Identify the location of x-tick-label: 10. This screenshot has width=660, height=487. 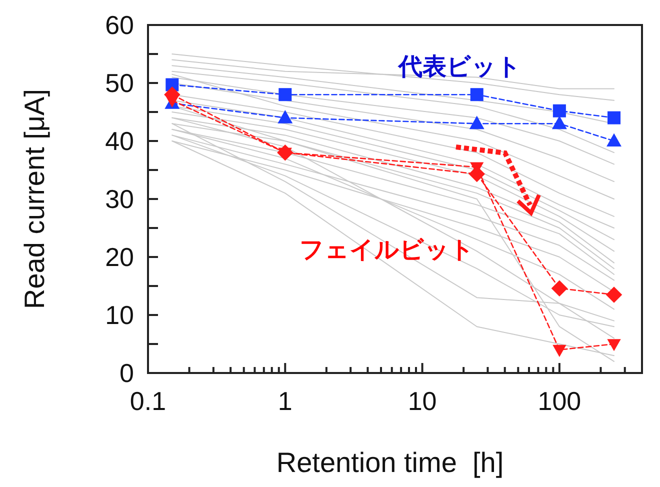
(422, 401).